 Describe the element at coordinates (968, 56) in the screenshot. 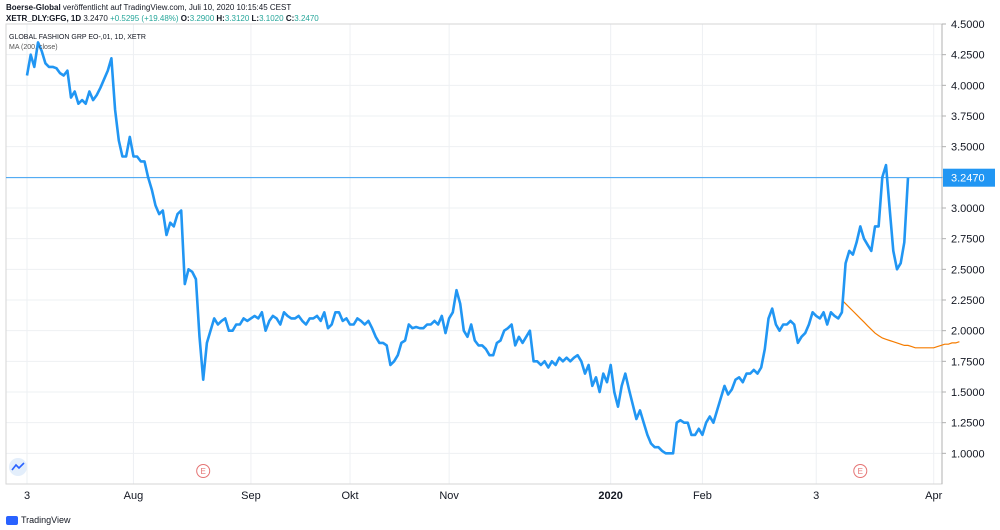

I see `y-tick-label: 4.2500` at that location.